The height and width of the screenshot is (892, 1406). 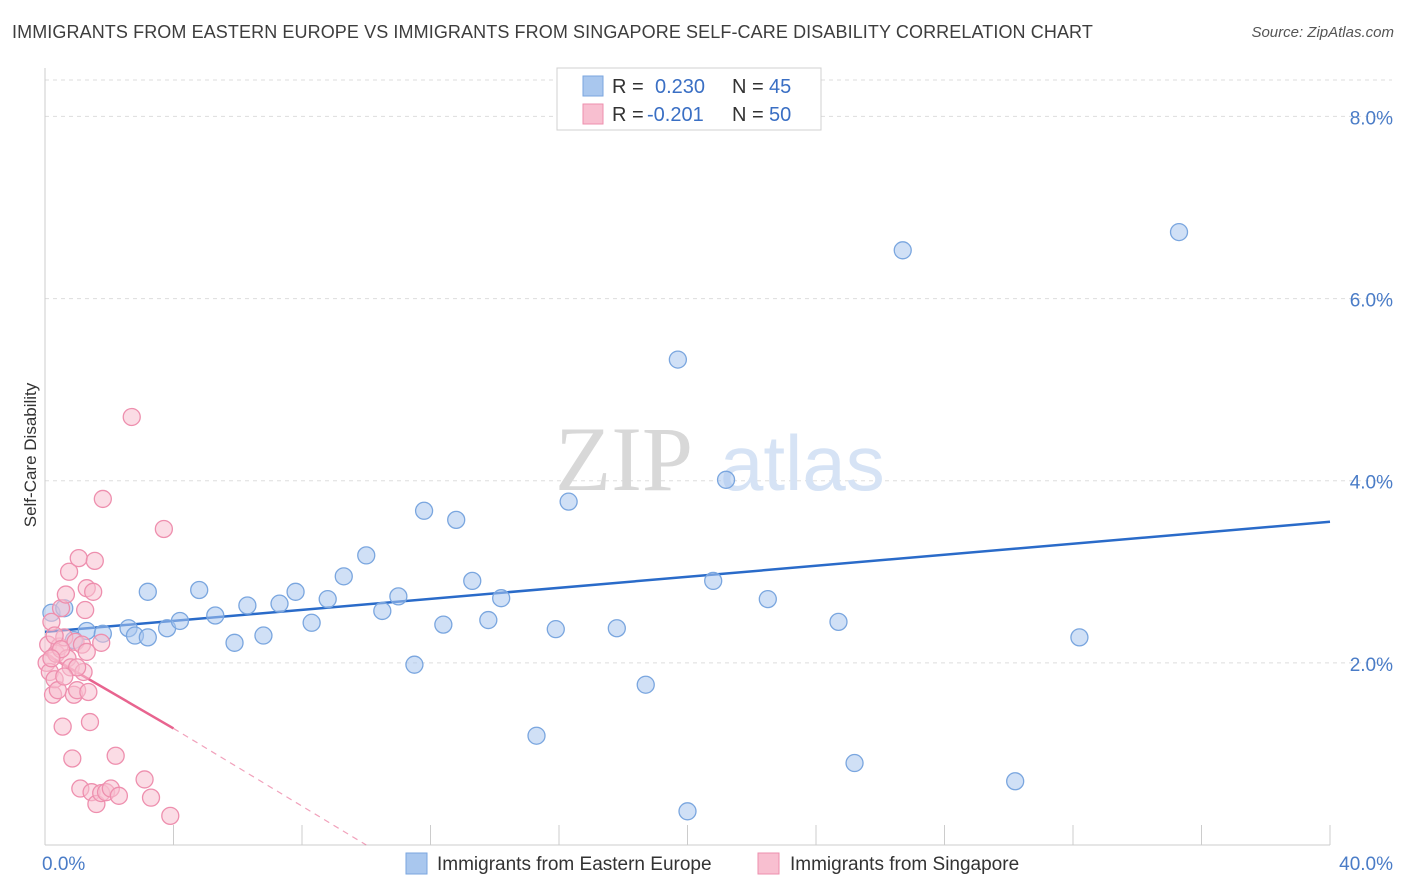 What do you see at coordinates (802, 463) in the screenshot?
I see `watermark-atlas: atlas` at bounding box center [802, 463].